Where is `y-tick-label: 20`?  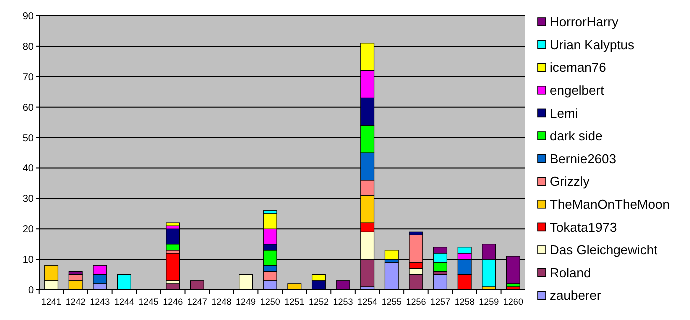
y-tick-label: 20 is located at coordinates (28, 230).